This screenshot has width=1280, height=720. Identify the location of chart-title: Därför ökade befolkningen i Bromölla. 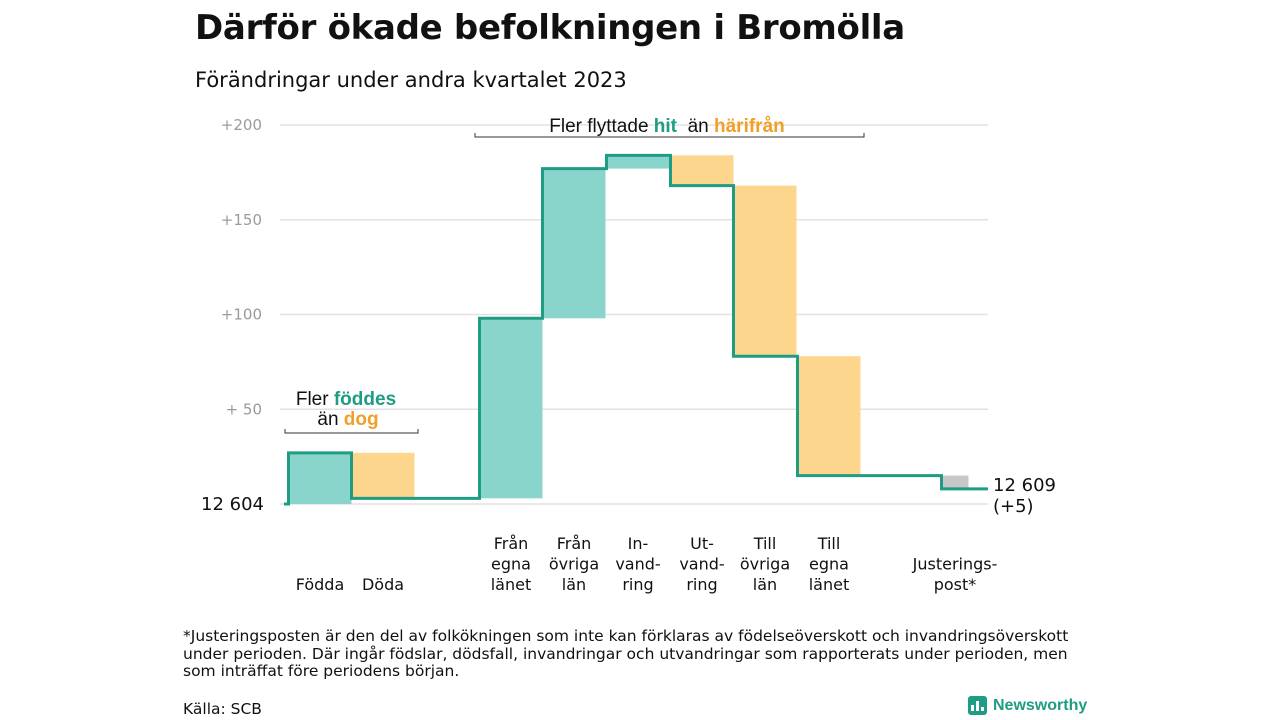
(550, 28).